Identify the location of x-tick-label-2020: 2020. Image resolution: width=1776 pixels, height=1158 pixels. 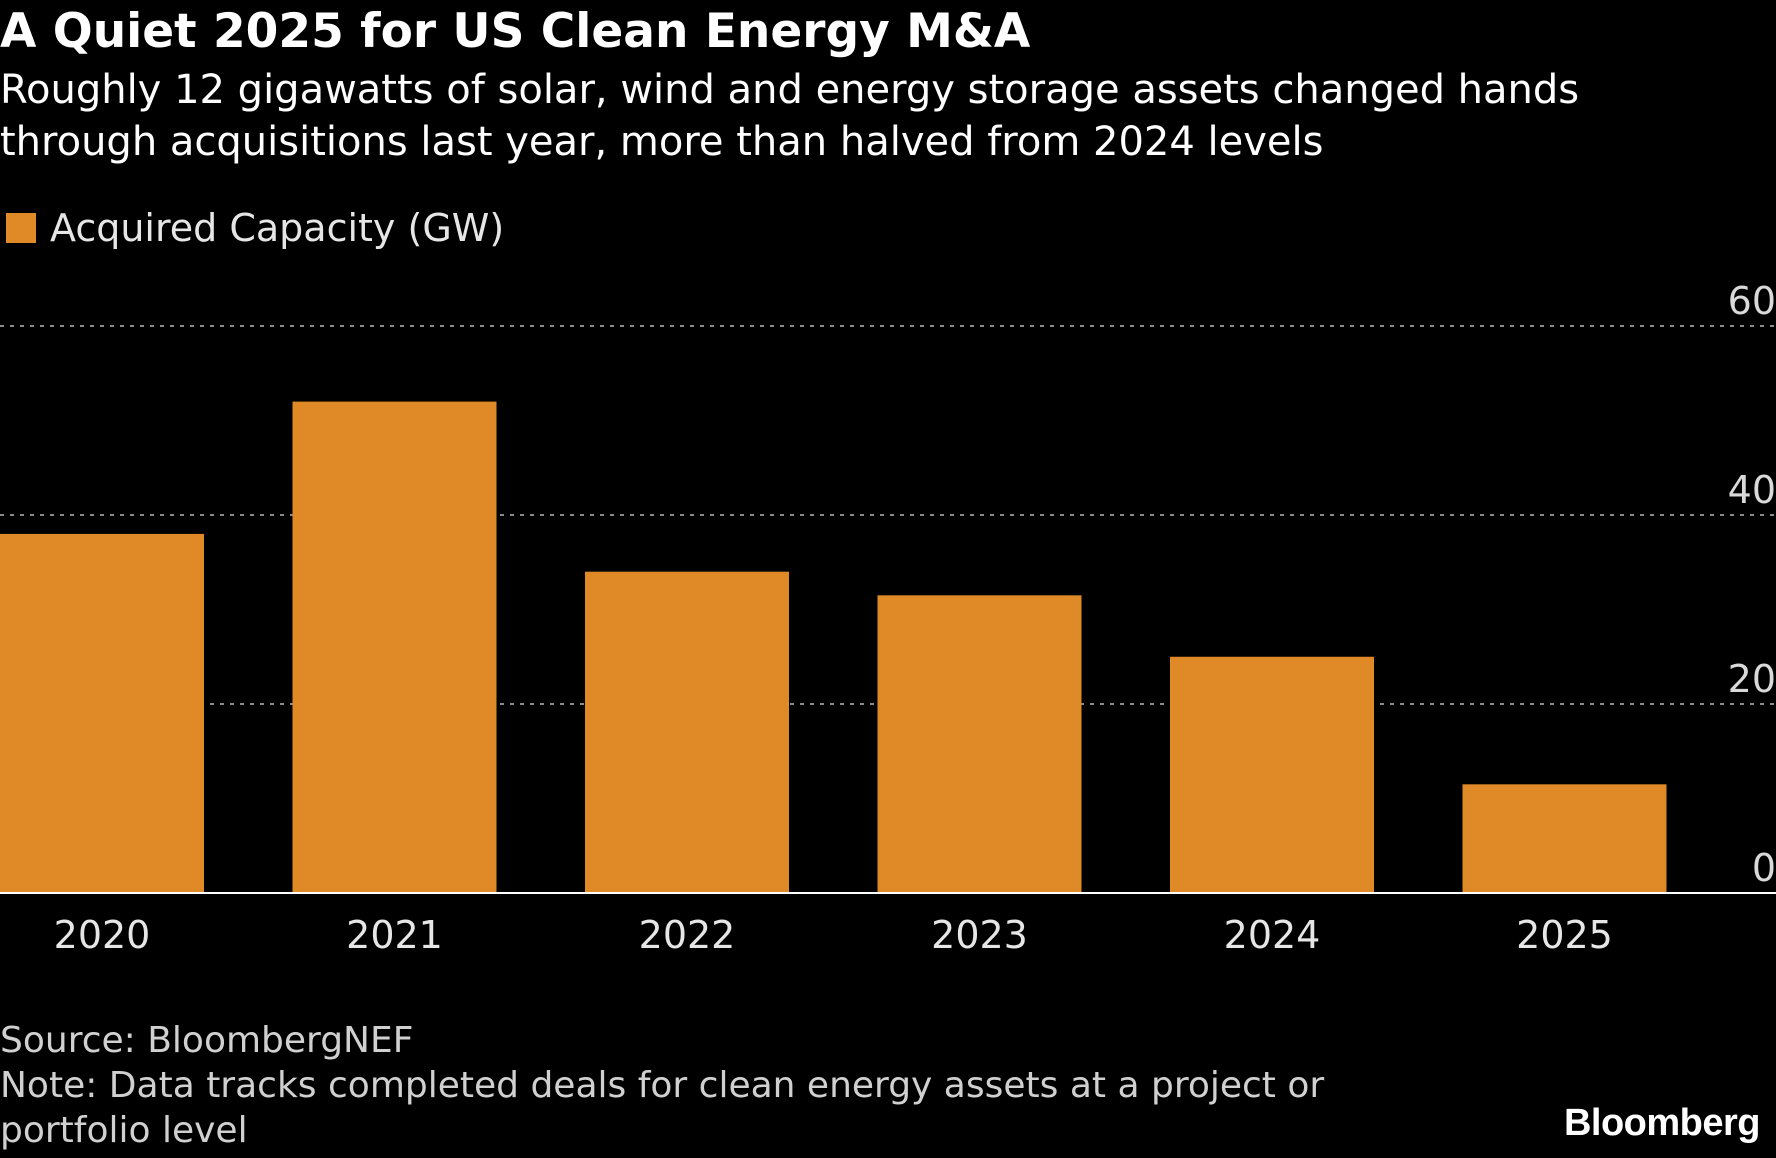
(102, 935).